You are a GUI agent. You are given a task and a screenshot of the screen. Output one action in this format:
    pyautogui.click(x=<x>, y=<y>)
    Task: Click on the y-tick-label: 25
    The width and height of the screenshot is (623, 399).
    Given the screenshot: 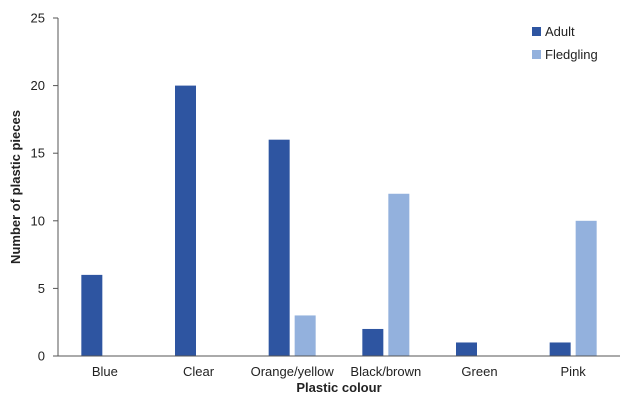 What is the action you would take?
    pyautogui.click(x=38, y=18)
    